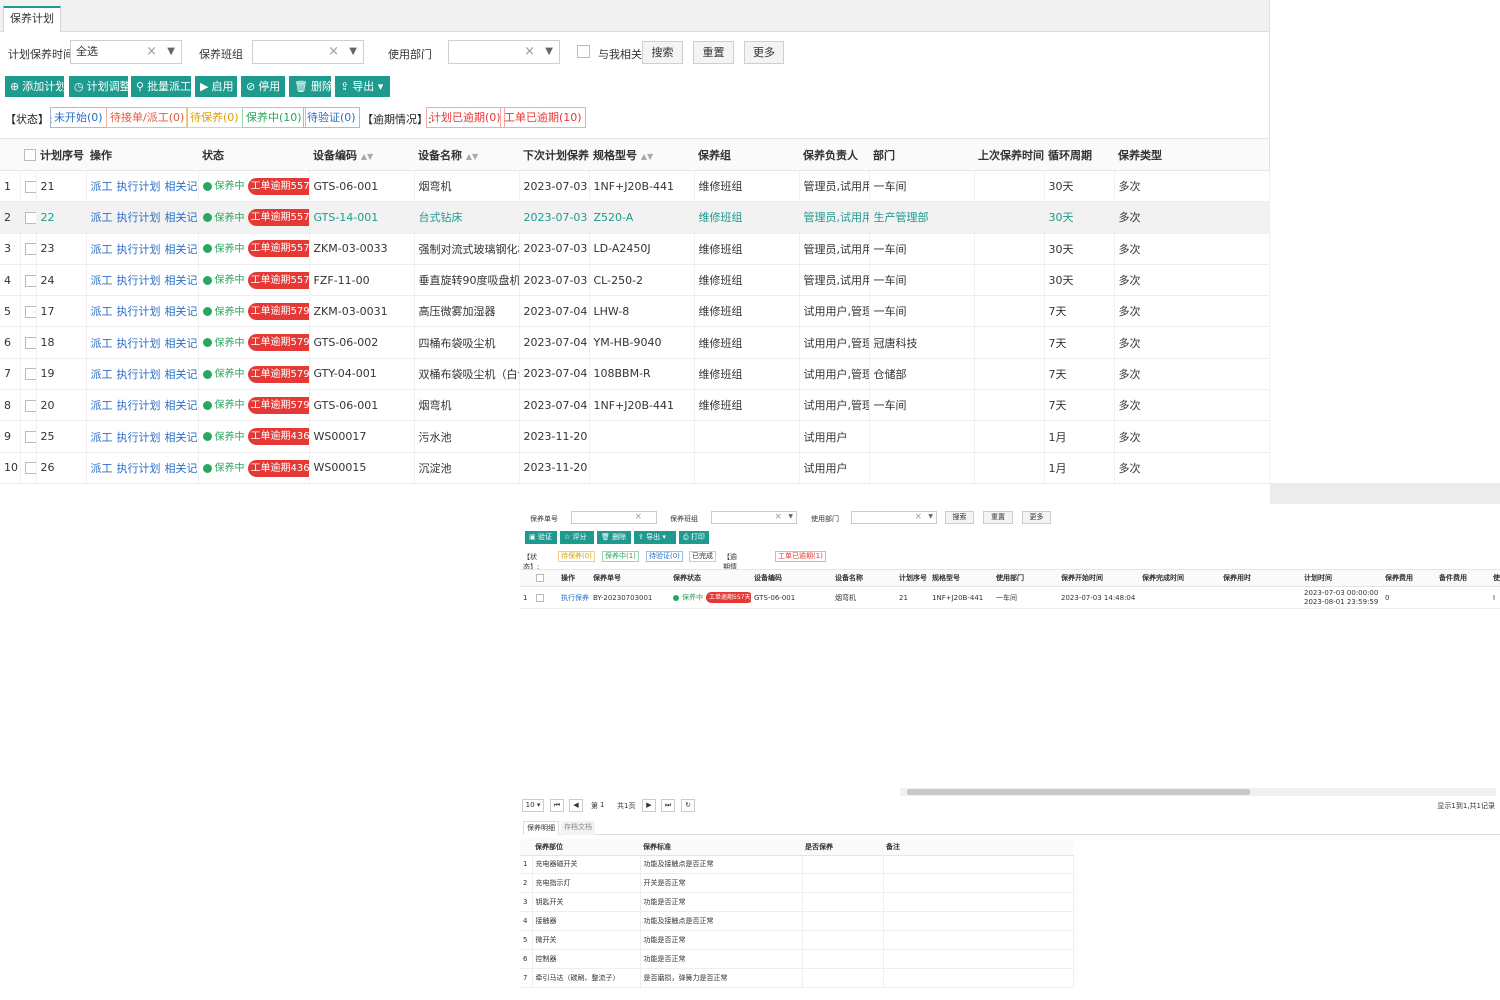  What do you see at coordinates (61, 154) in the screenshot?
I see `header-plan-no: 计划序号 ▲▼` at bounding box center [61, 154].